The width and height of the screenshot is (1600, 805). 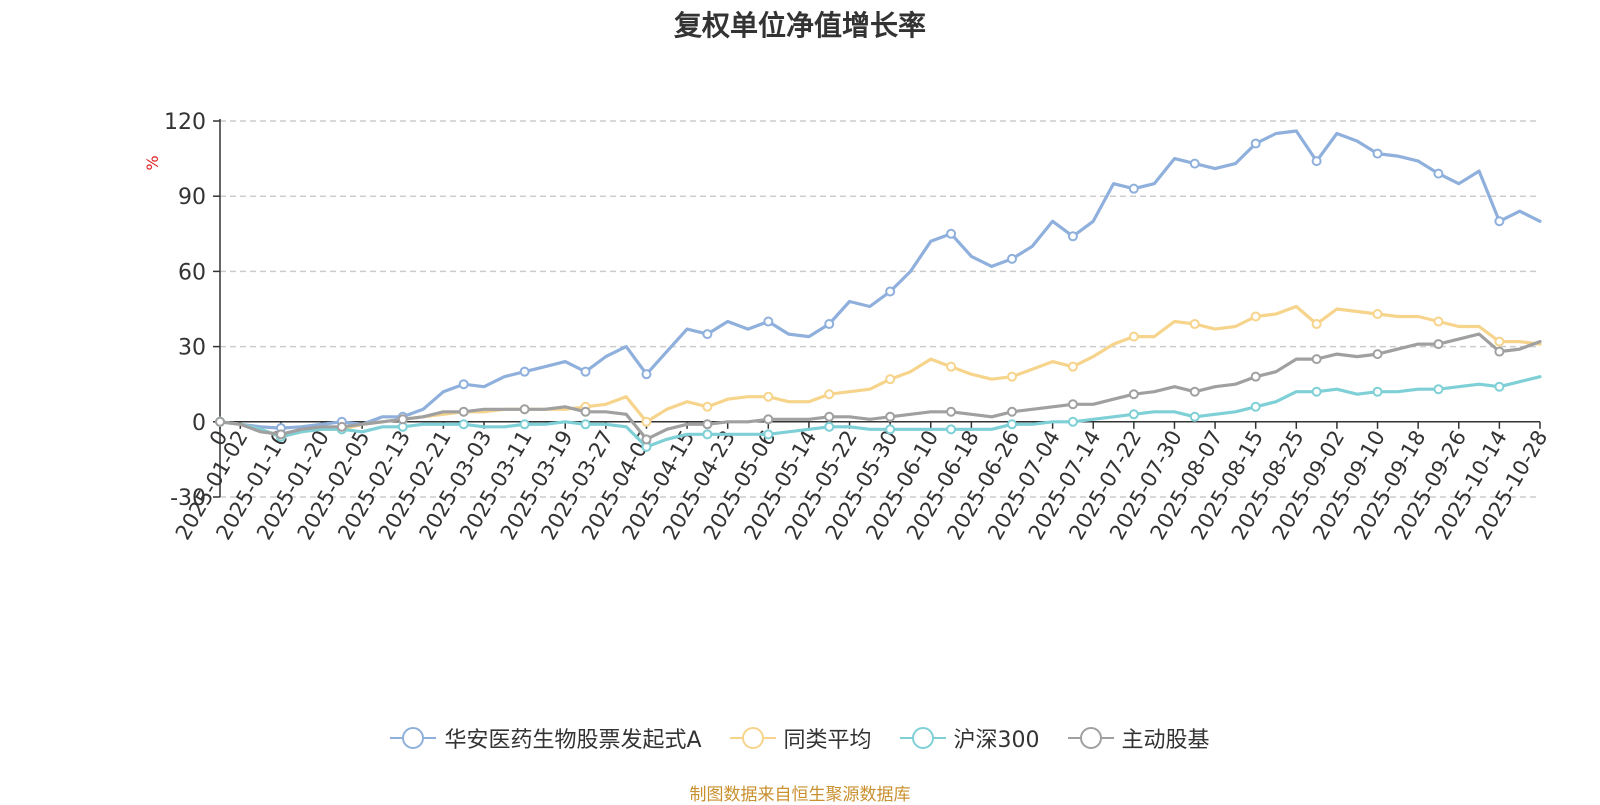 What do you see at coordinates (996, 740) in the screenshot?
I see `legend-label: 沪深300` at bounding box center [996, 740].